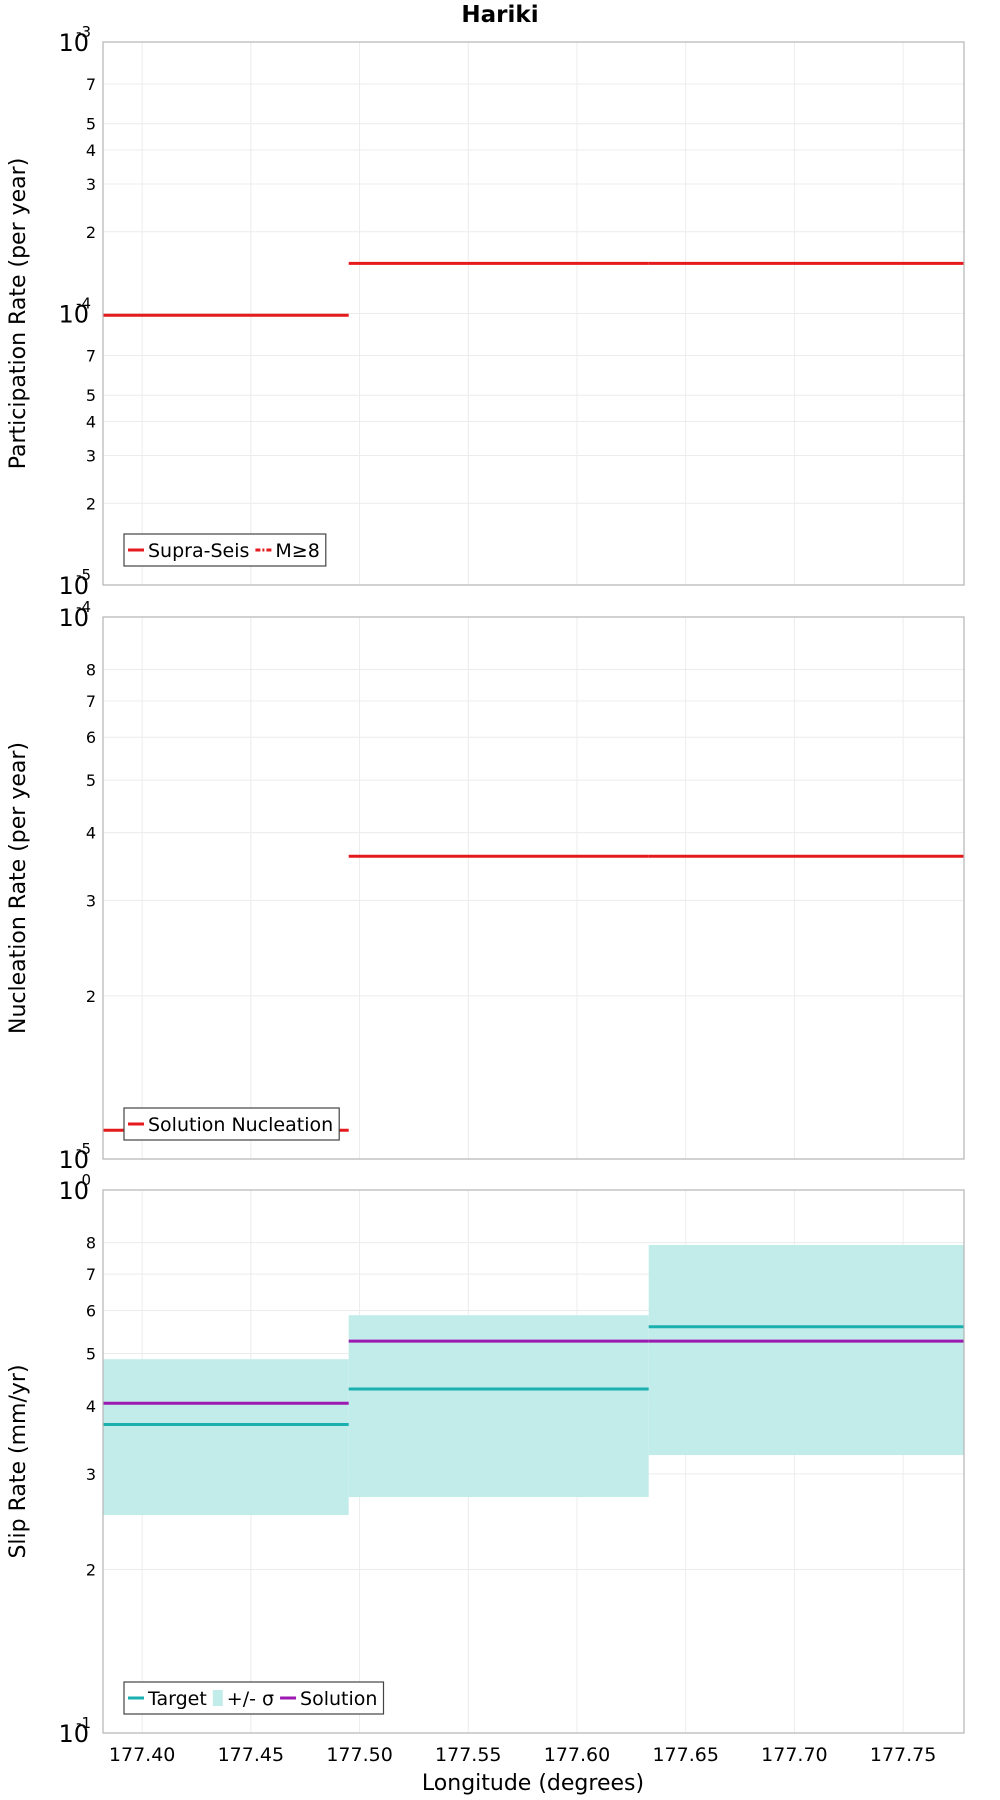 The image size is (1000, 1800). I want to click on legend-swatch, so click(217, 1698).